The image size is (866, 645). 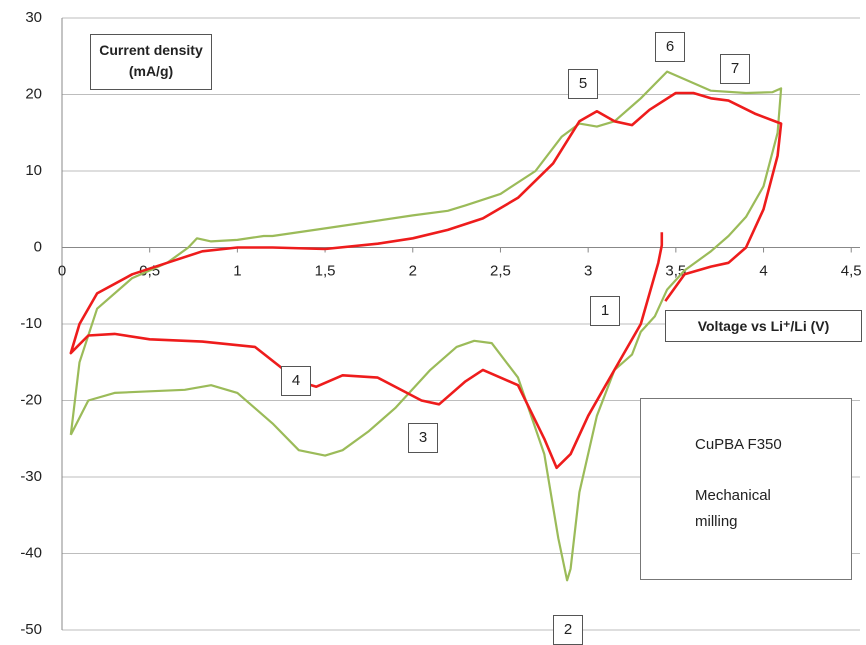 What do you see at coordinates (605, 311) in the screenshot?
I see `annotation: 1` at bounding box center [605, 311].